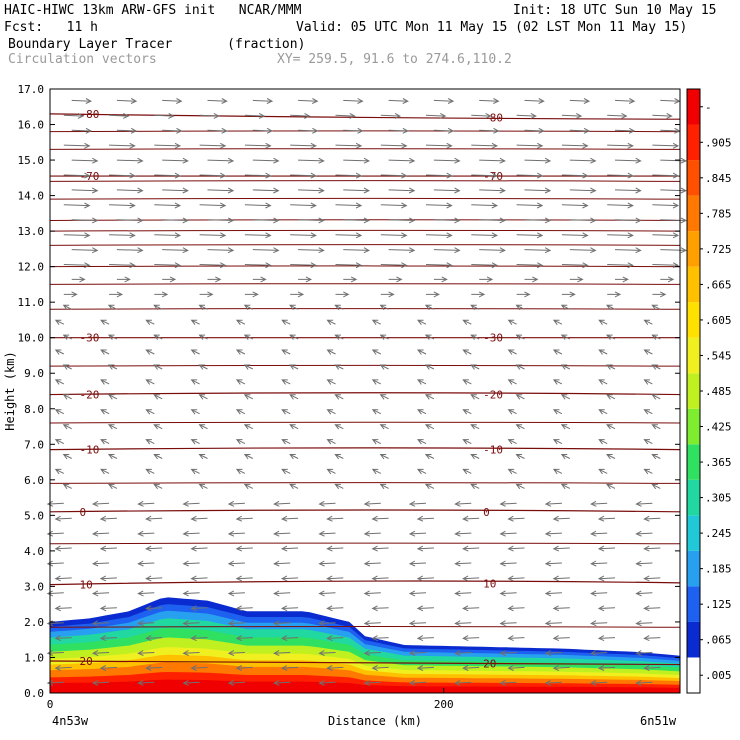  I want to click on contour-label: 10, so click(86, 585).